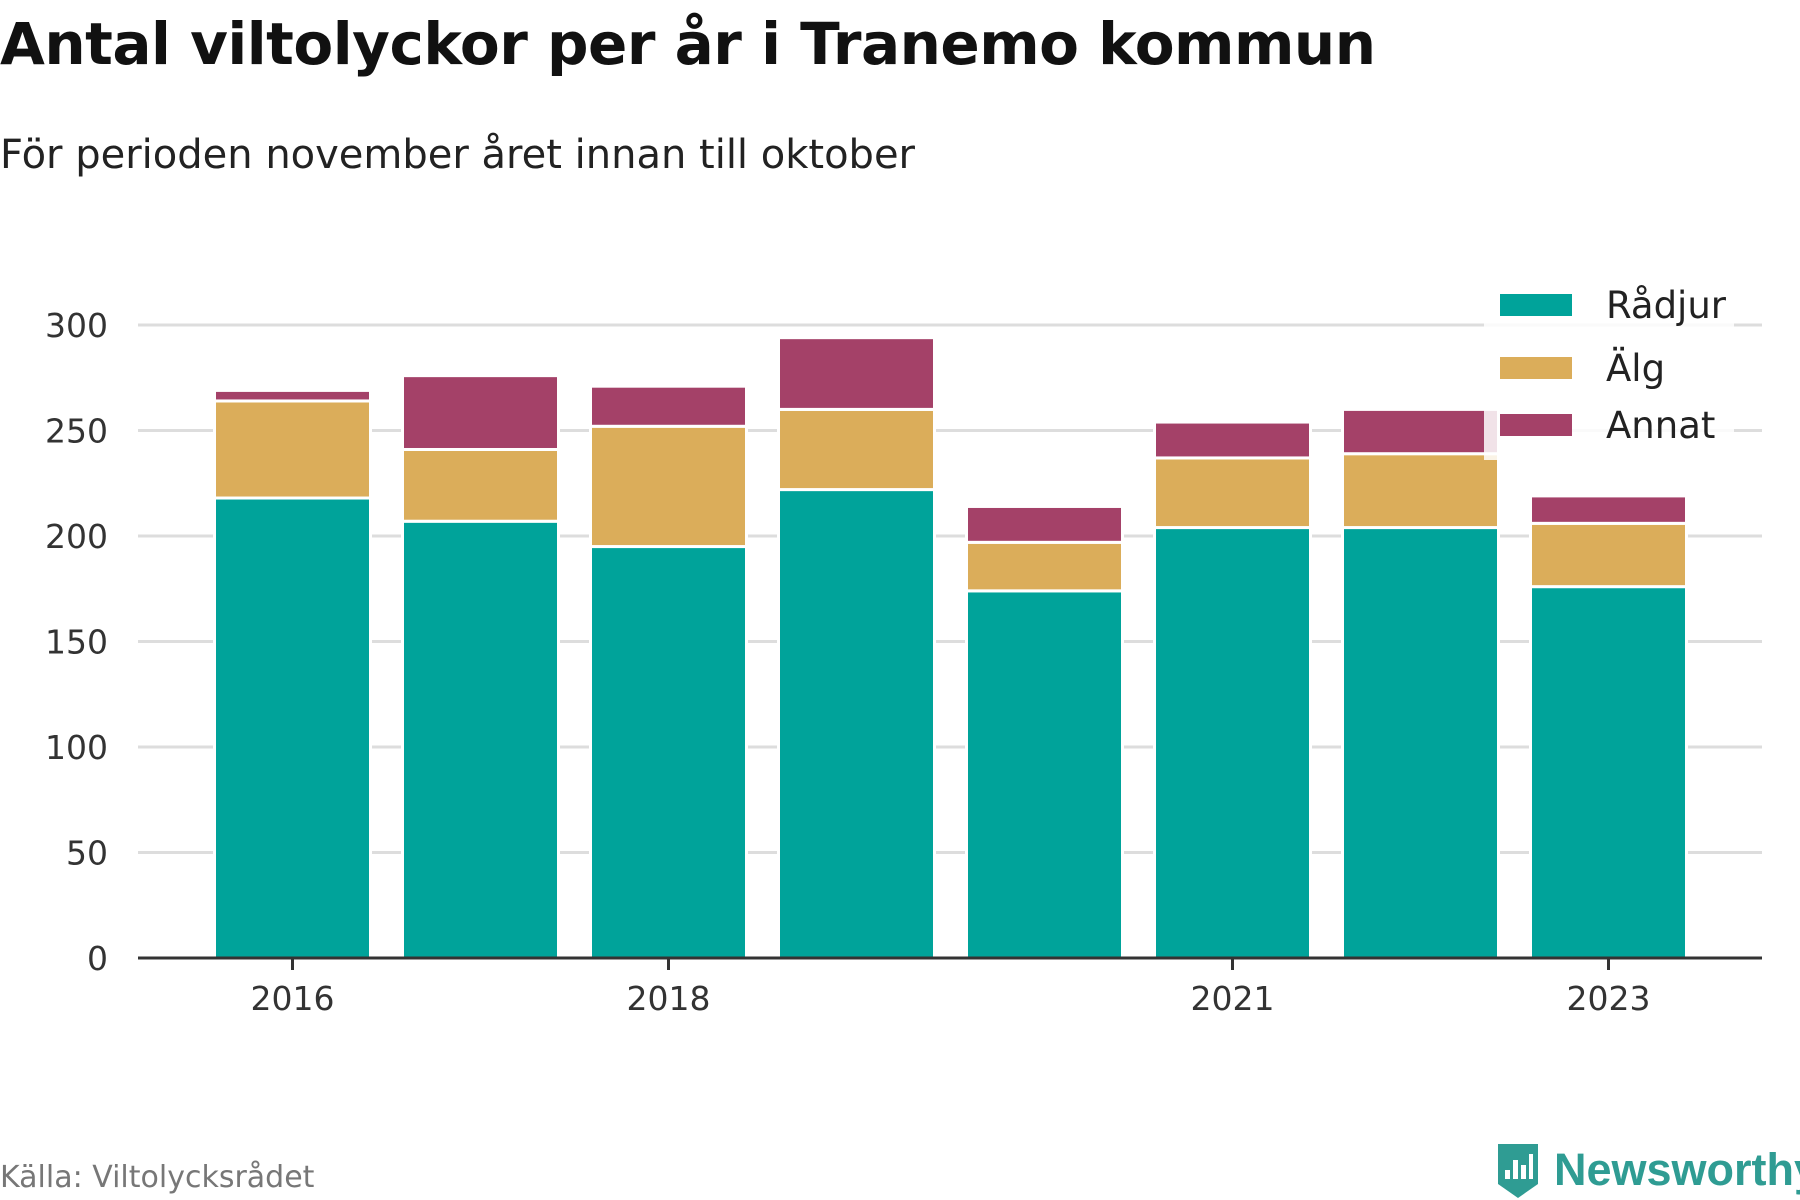  What do you see at coordinates (480, 485) in the screenshot?
I see `bar-älg-2017` at bounding box center [480, 485].